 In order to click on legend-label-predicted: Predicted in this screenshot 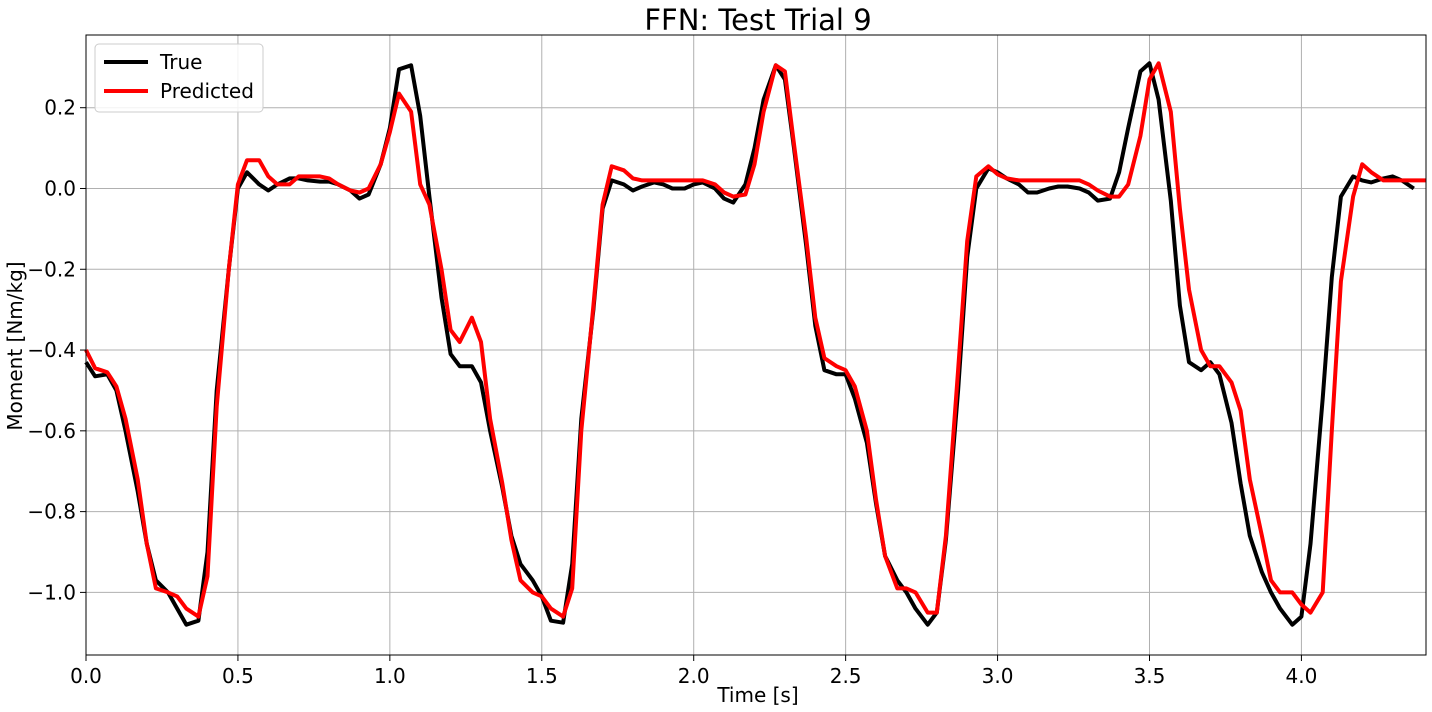, I will do `click(207, 91)`.